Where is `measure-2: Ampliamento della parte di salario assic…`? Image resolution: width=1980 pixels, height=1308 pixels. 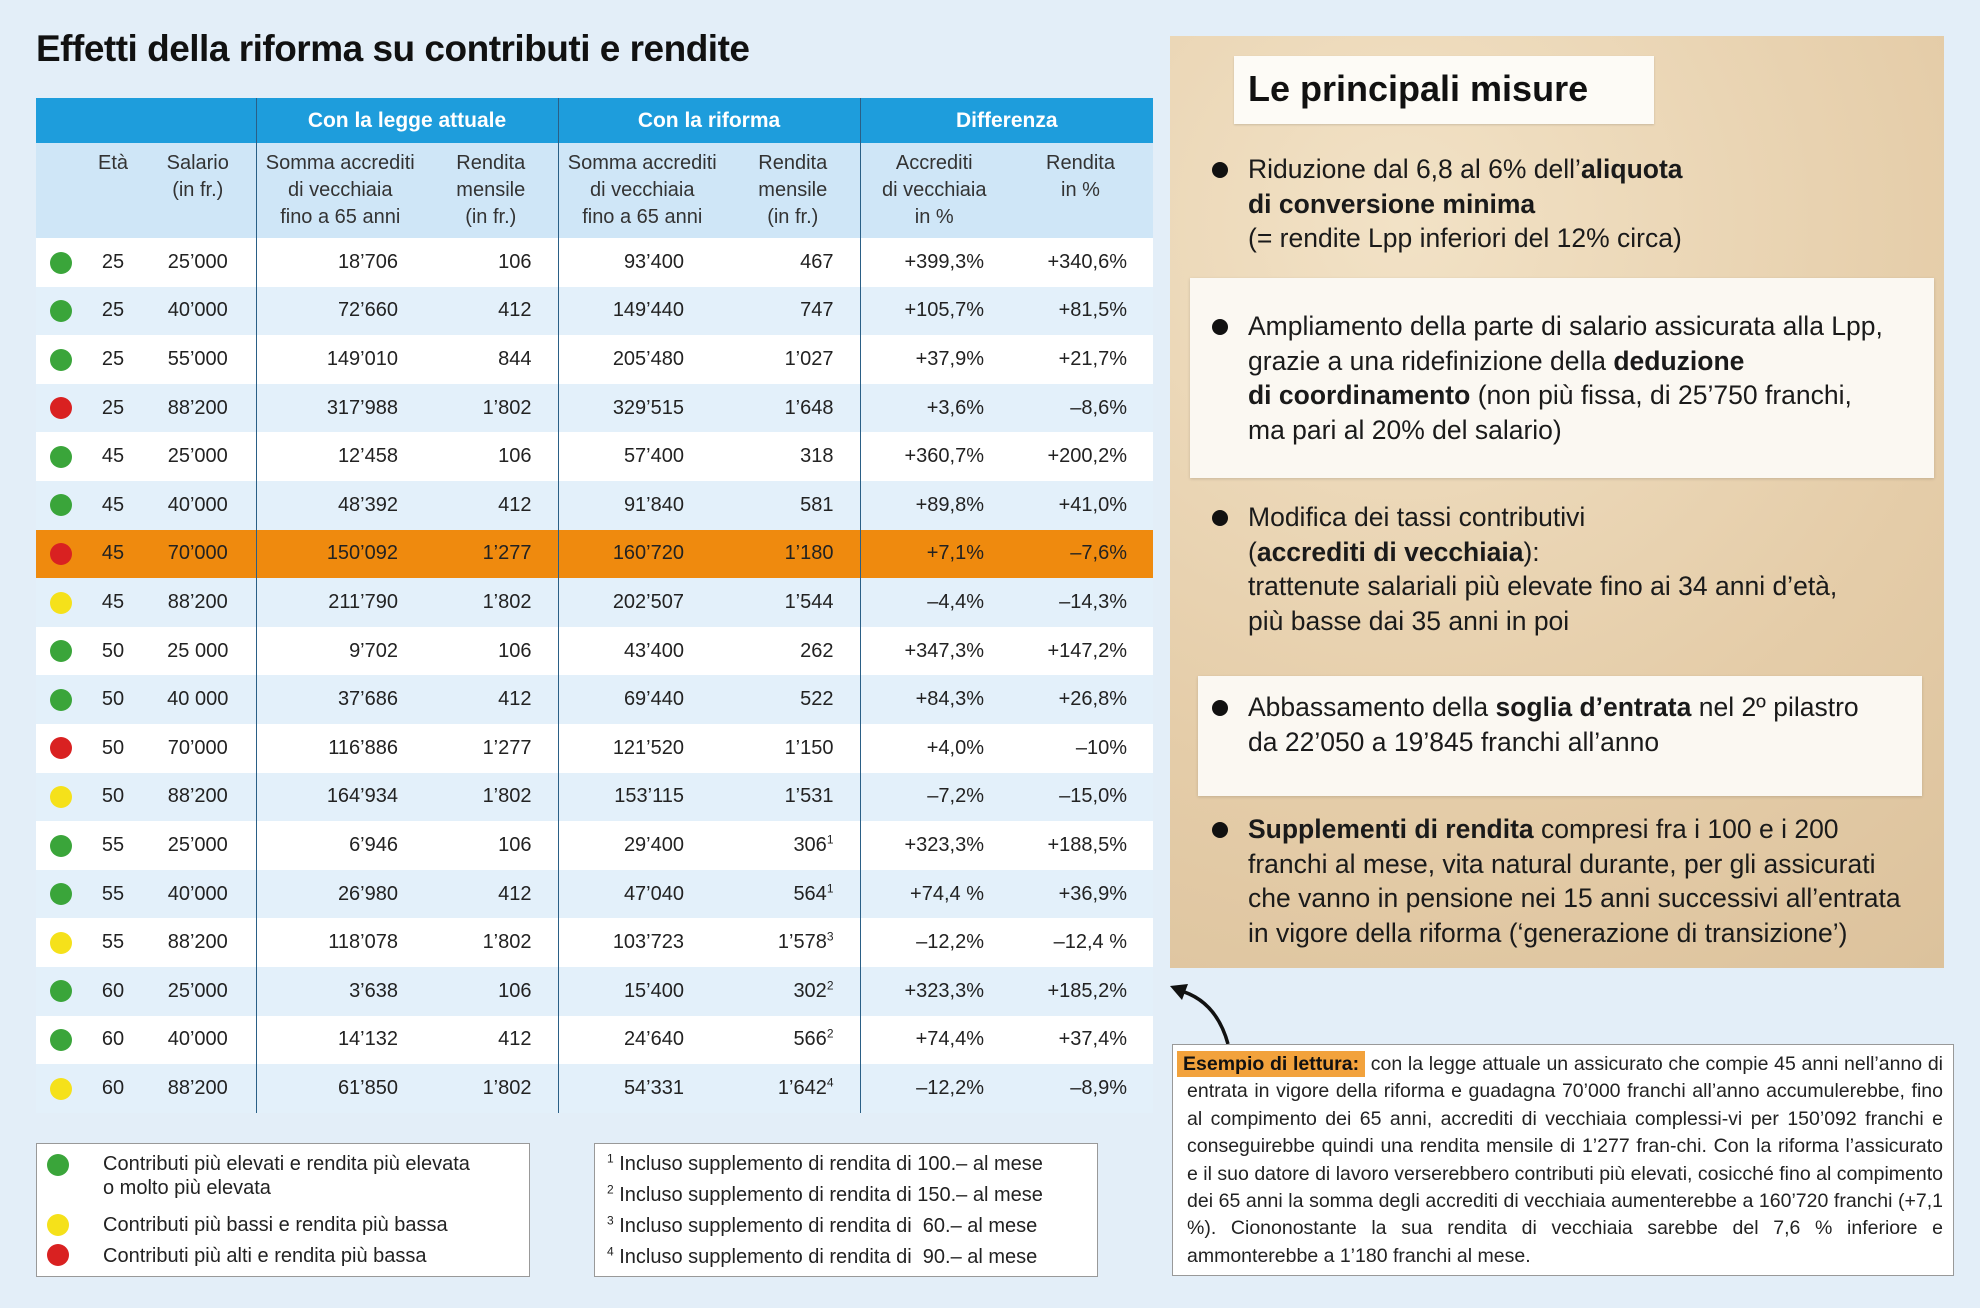
measure-2: Ampliamento della parte di salario assic… is located at coordinates (1547, 378).